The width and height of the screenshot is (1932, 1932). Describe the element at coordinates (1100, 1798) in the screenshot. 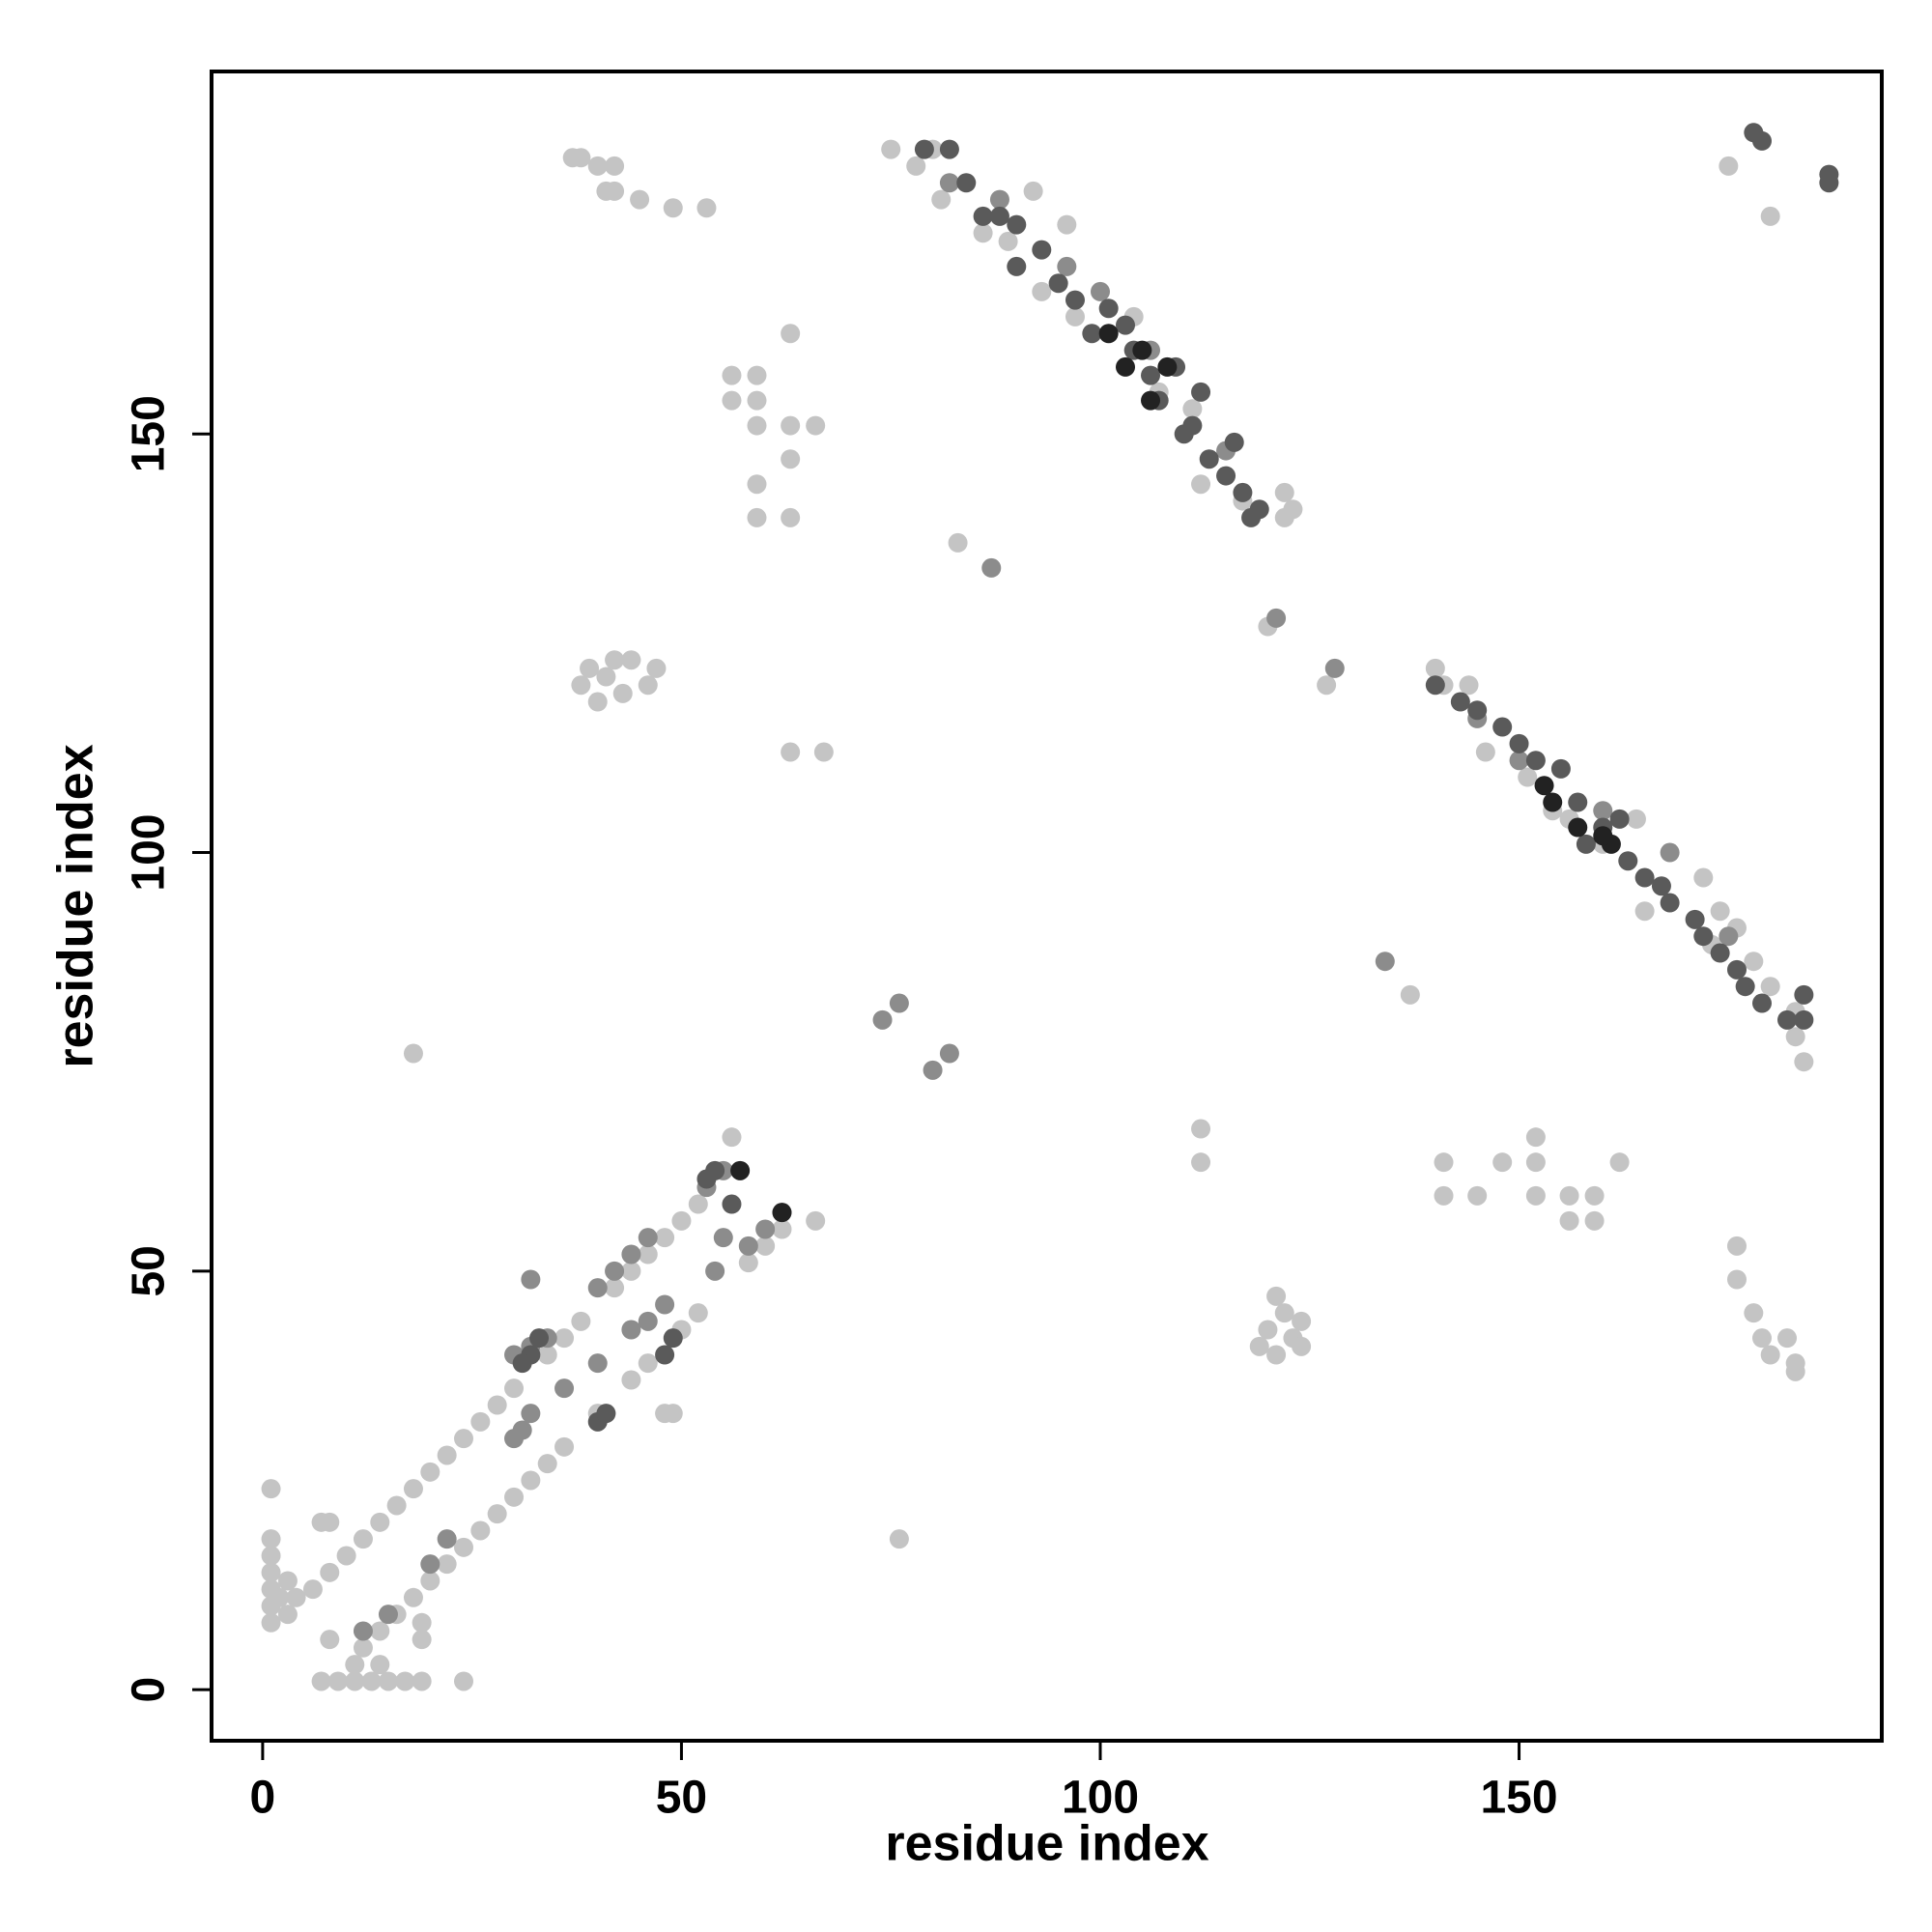

I see `x-tick-label: 100` at that location.